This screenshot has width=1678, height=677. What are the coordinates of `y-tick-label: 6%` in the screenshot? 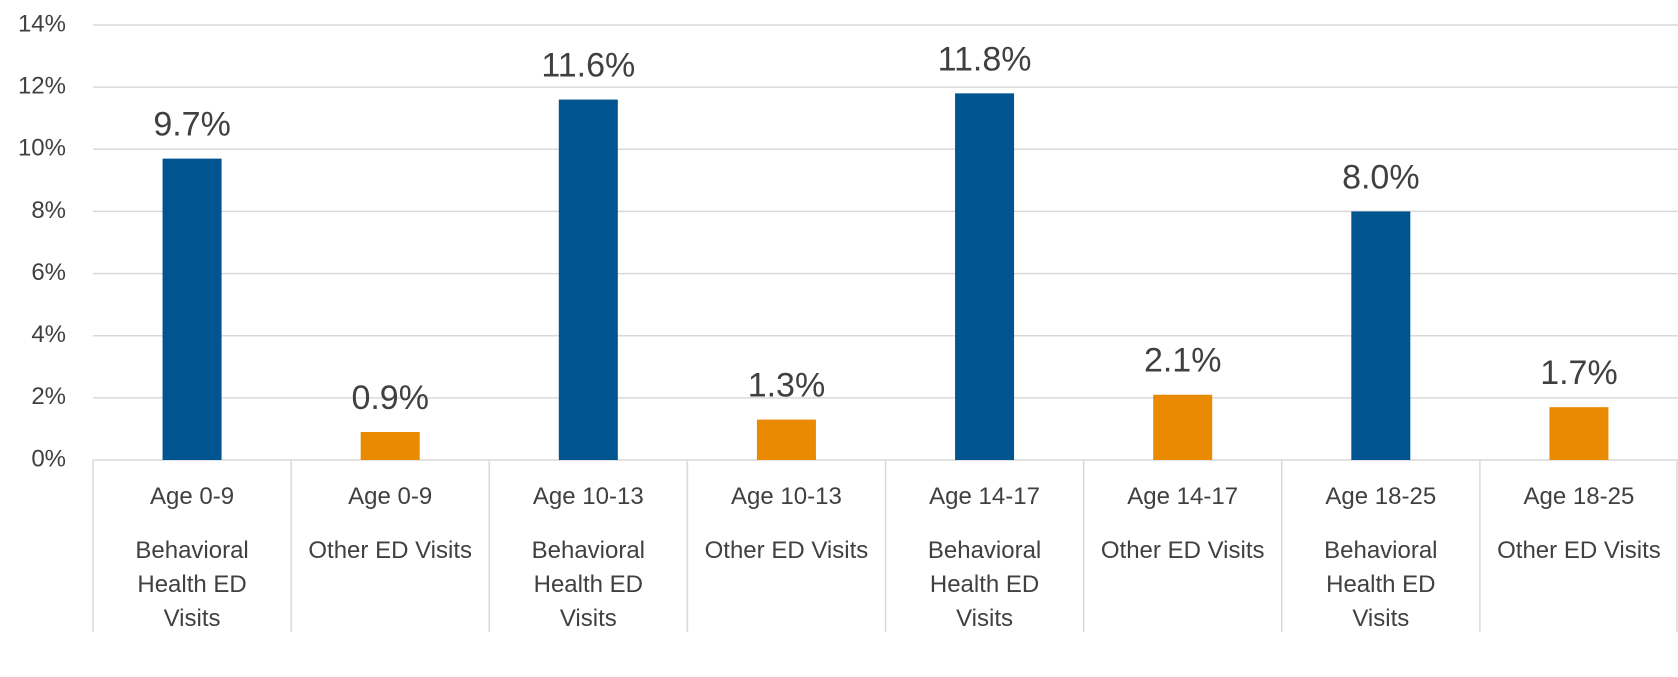 It's located at (48, 272).